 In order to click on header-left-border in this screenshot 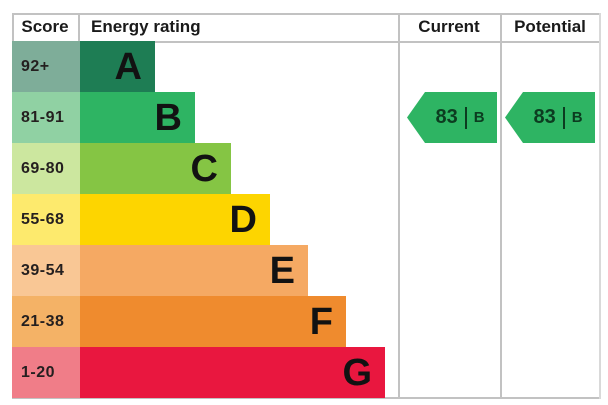, I will do `click(13, 27)`.